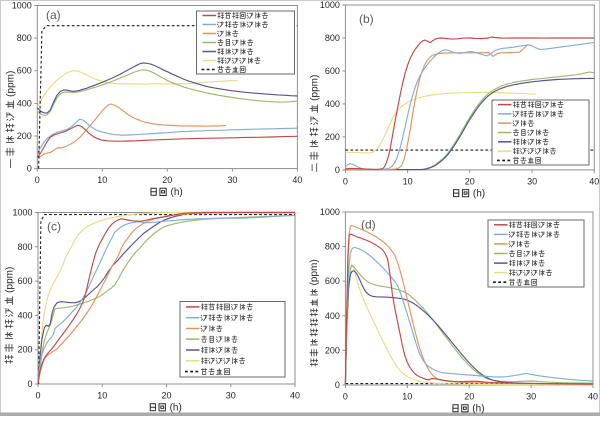 The height and width of the screenshot is (421, 600). Describe the element at coordinates (366, 19) in the screenshot. I see `svg-text: (b)` at that location.